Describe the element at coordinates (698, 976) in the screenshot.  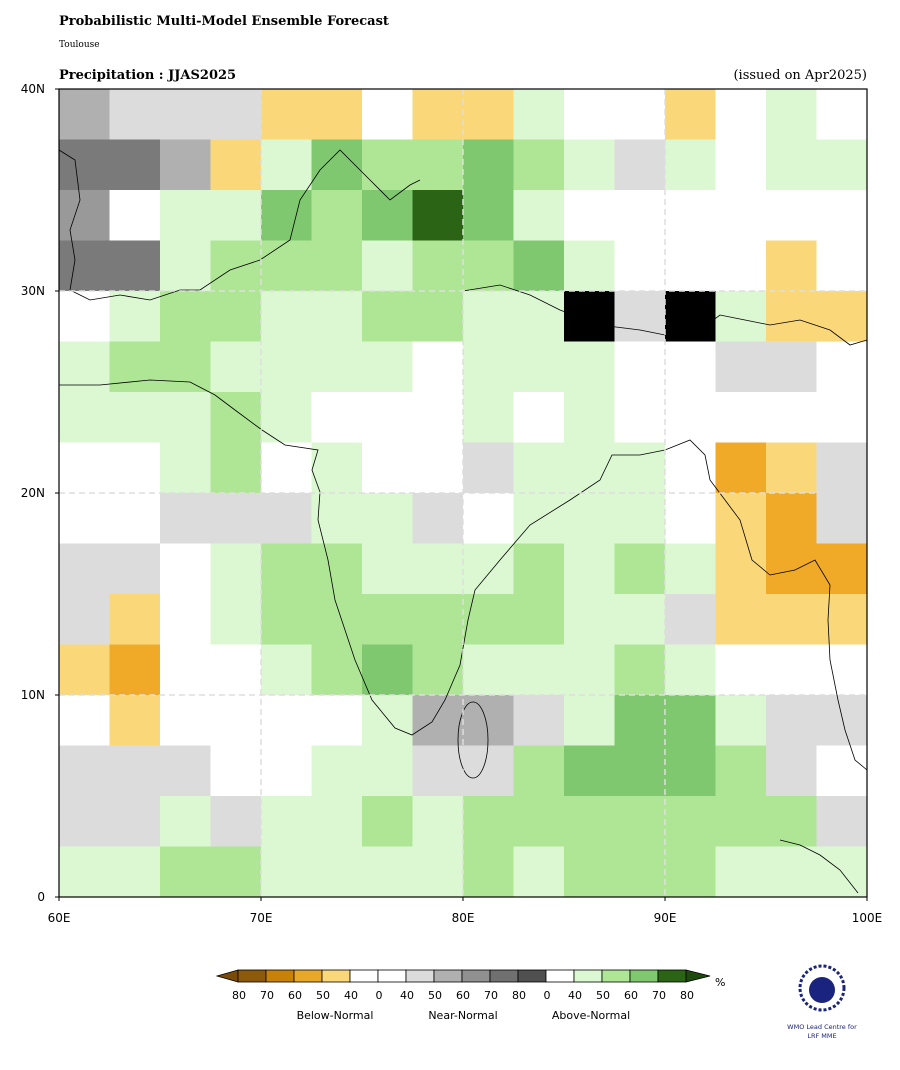
I see `legend-arrow` at that location.